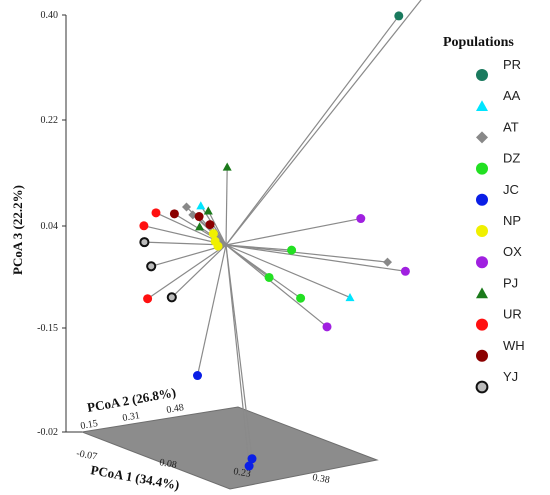  I want to click on legend-label: DZ, so click(511, 158).